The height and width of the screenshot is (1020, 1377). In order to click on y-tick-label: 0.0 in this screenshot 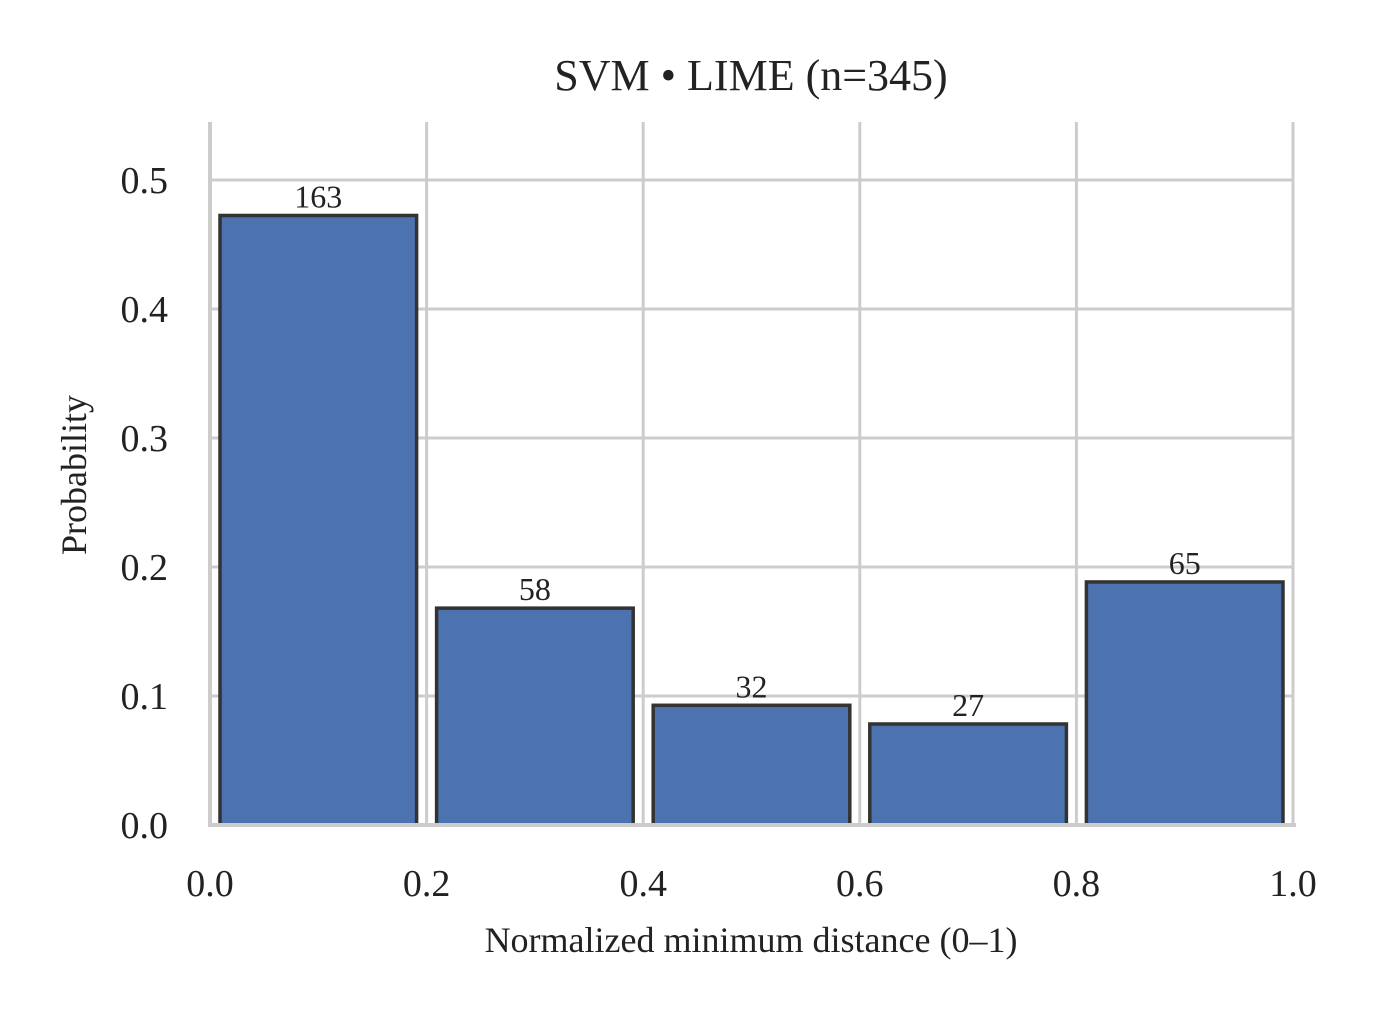, I will do `click(145, 826)`.